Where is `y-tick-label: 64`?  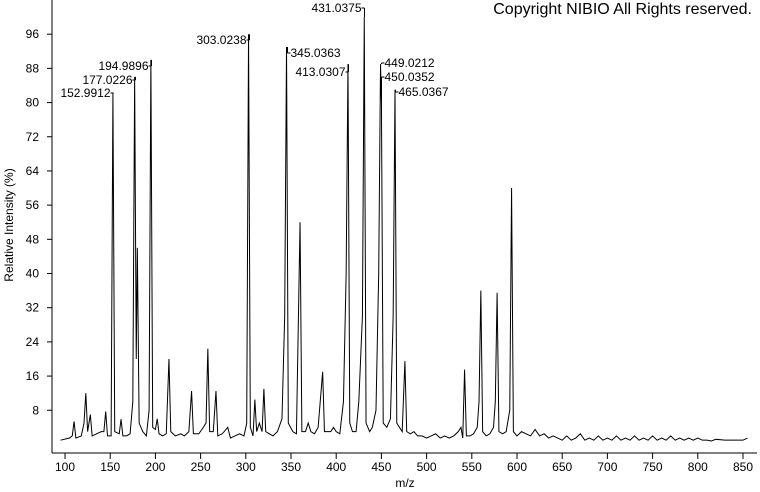
y-tick-label: 64 is located at coordinates (33, 171).